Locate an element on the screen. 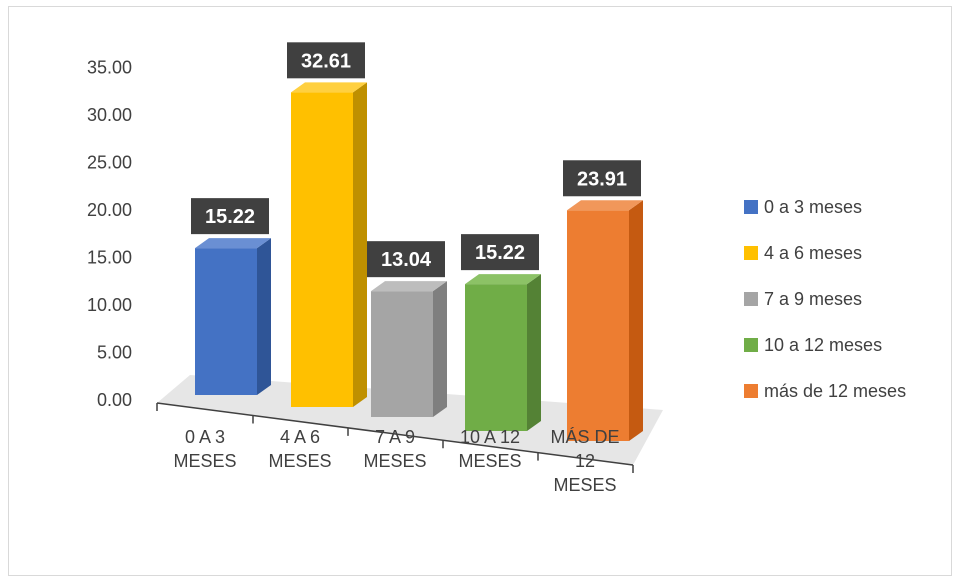 The height and width of the screenshot is (578, 956). legend-entry: 7 a 9 meses is located at coordinates (813, 299).